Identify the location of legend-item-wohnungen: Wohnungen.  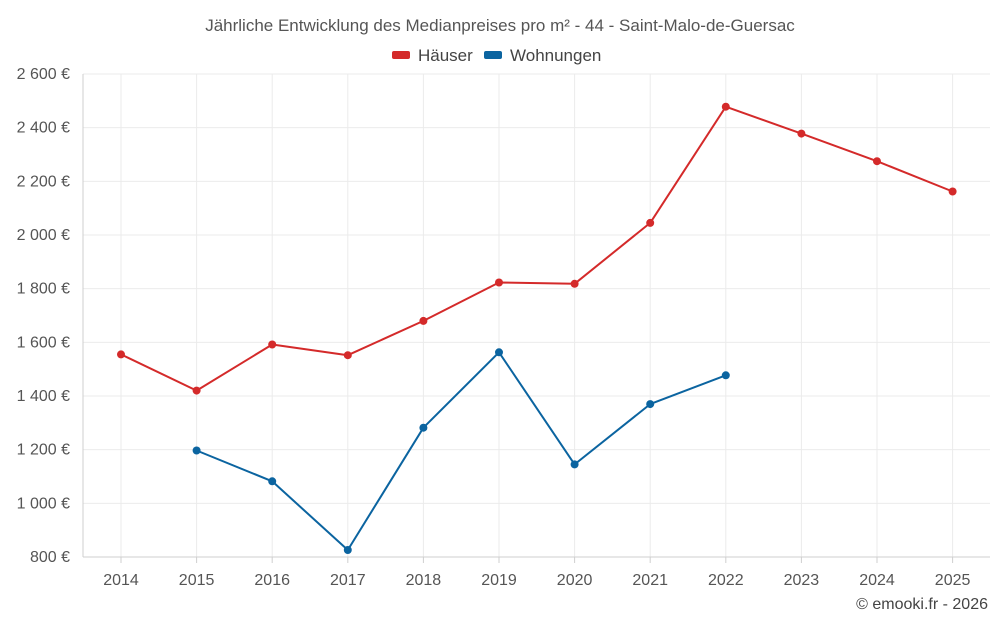
(542, 55).